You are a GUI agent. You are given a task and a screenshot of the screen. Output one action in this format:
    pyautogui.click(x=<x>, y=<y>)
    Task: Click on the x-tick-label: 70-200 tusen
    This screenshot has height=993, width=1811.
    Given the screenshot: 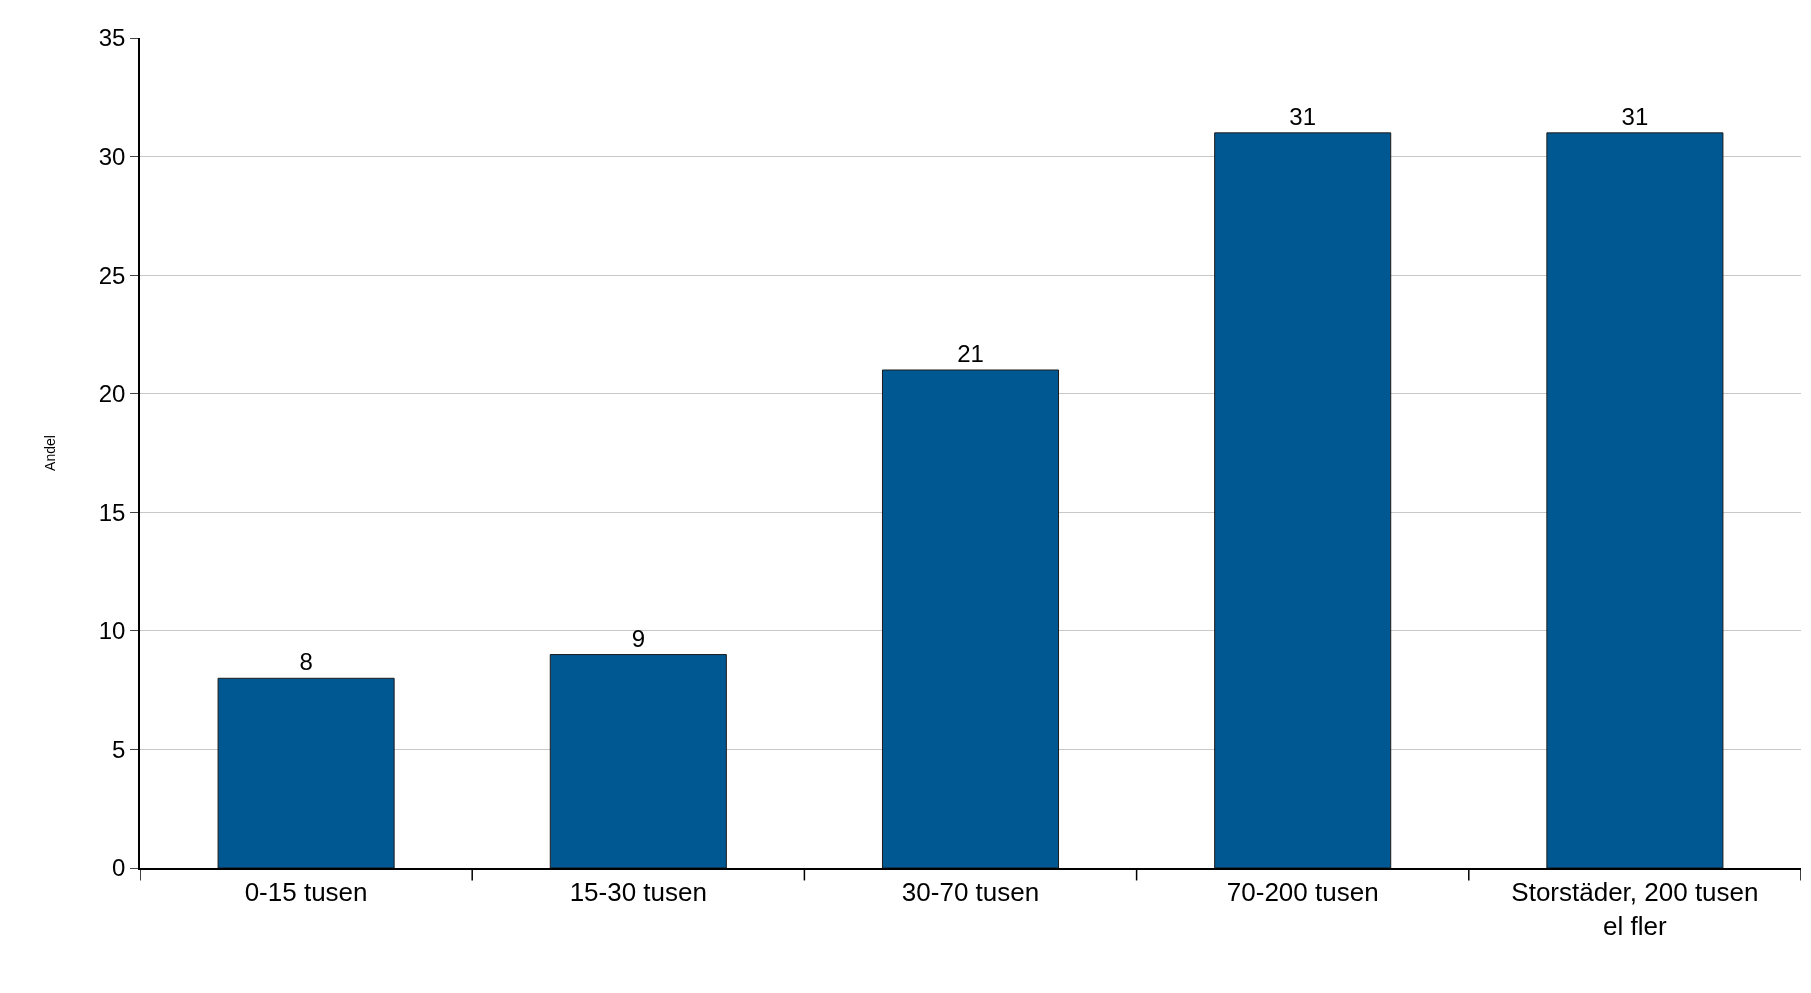 What is the action you would take?
    pyautogui.click(x=1302, y=891)
    